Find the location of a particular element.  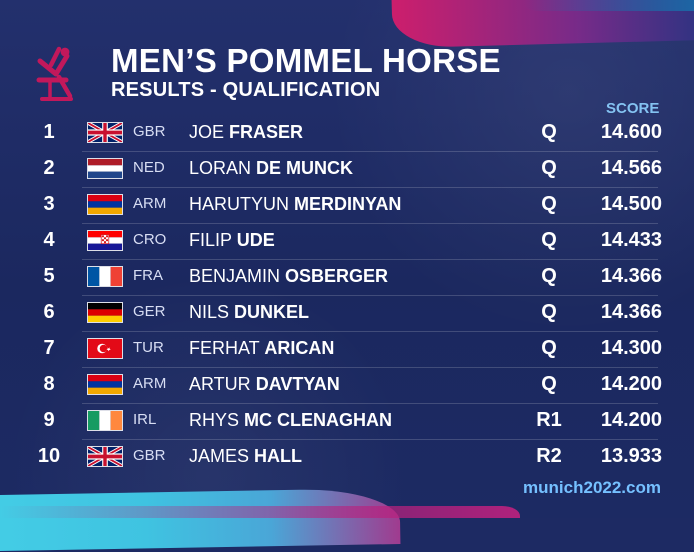

athlete-name: RHYS MC CLENAGHAN is located at coordinates (349, 420).